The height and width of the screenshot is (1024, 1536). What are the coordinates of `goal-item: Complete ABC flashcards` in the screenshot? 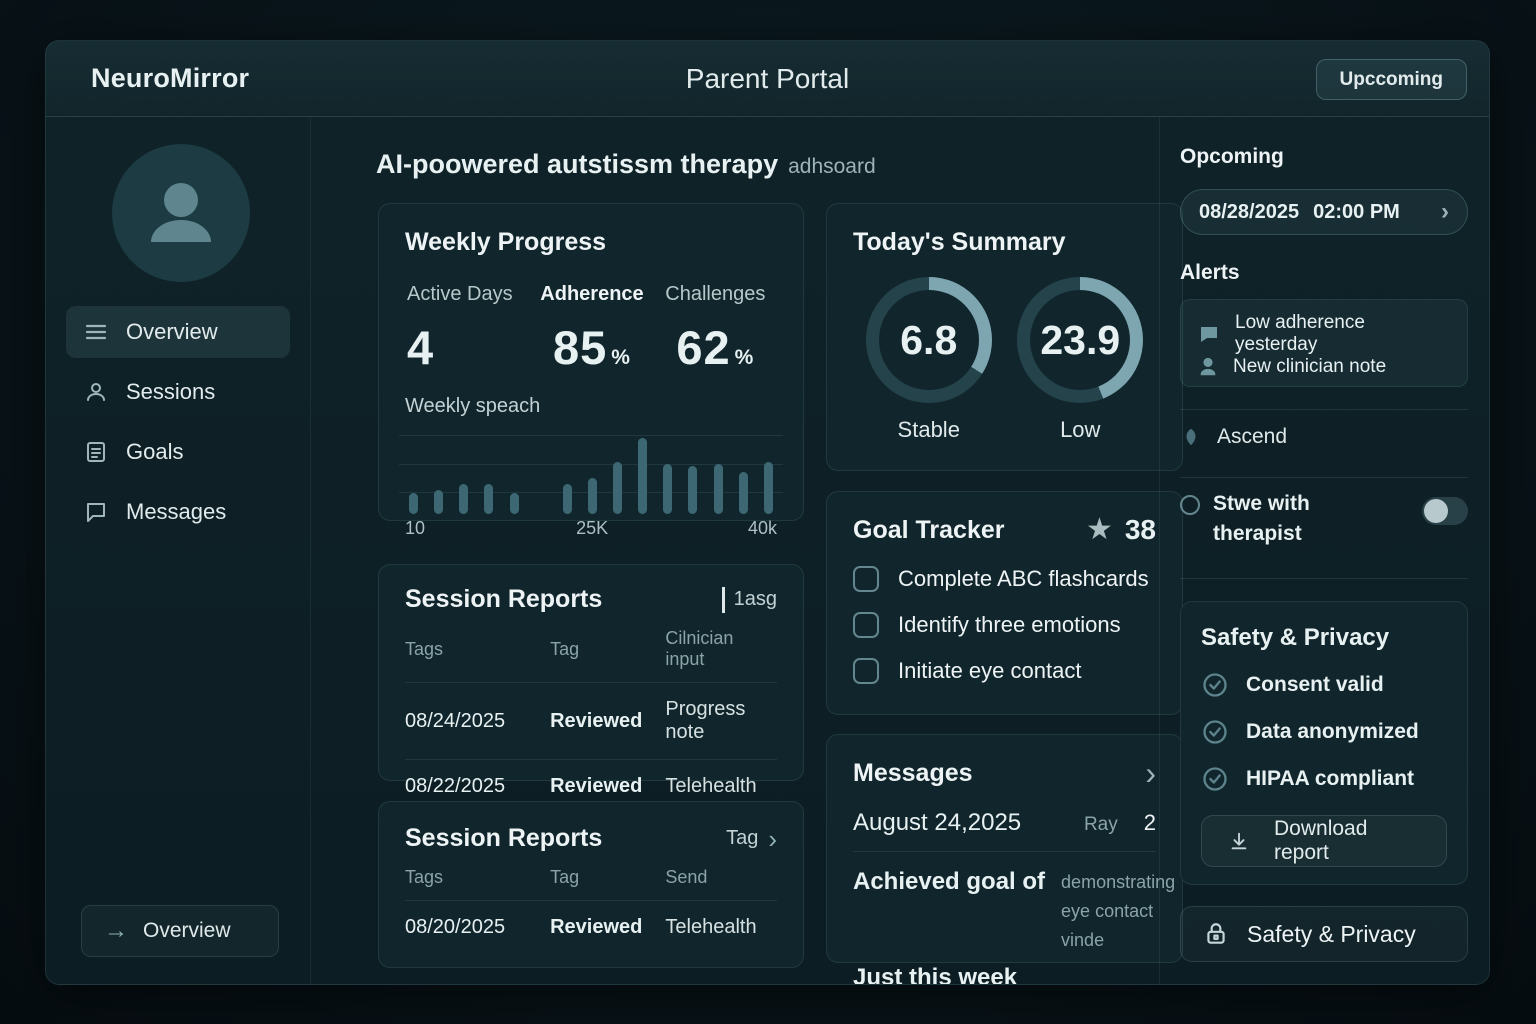 It's located at (1004, 579).